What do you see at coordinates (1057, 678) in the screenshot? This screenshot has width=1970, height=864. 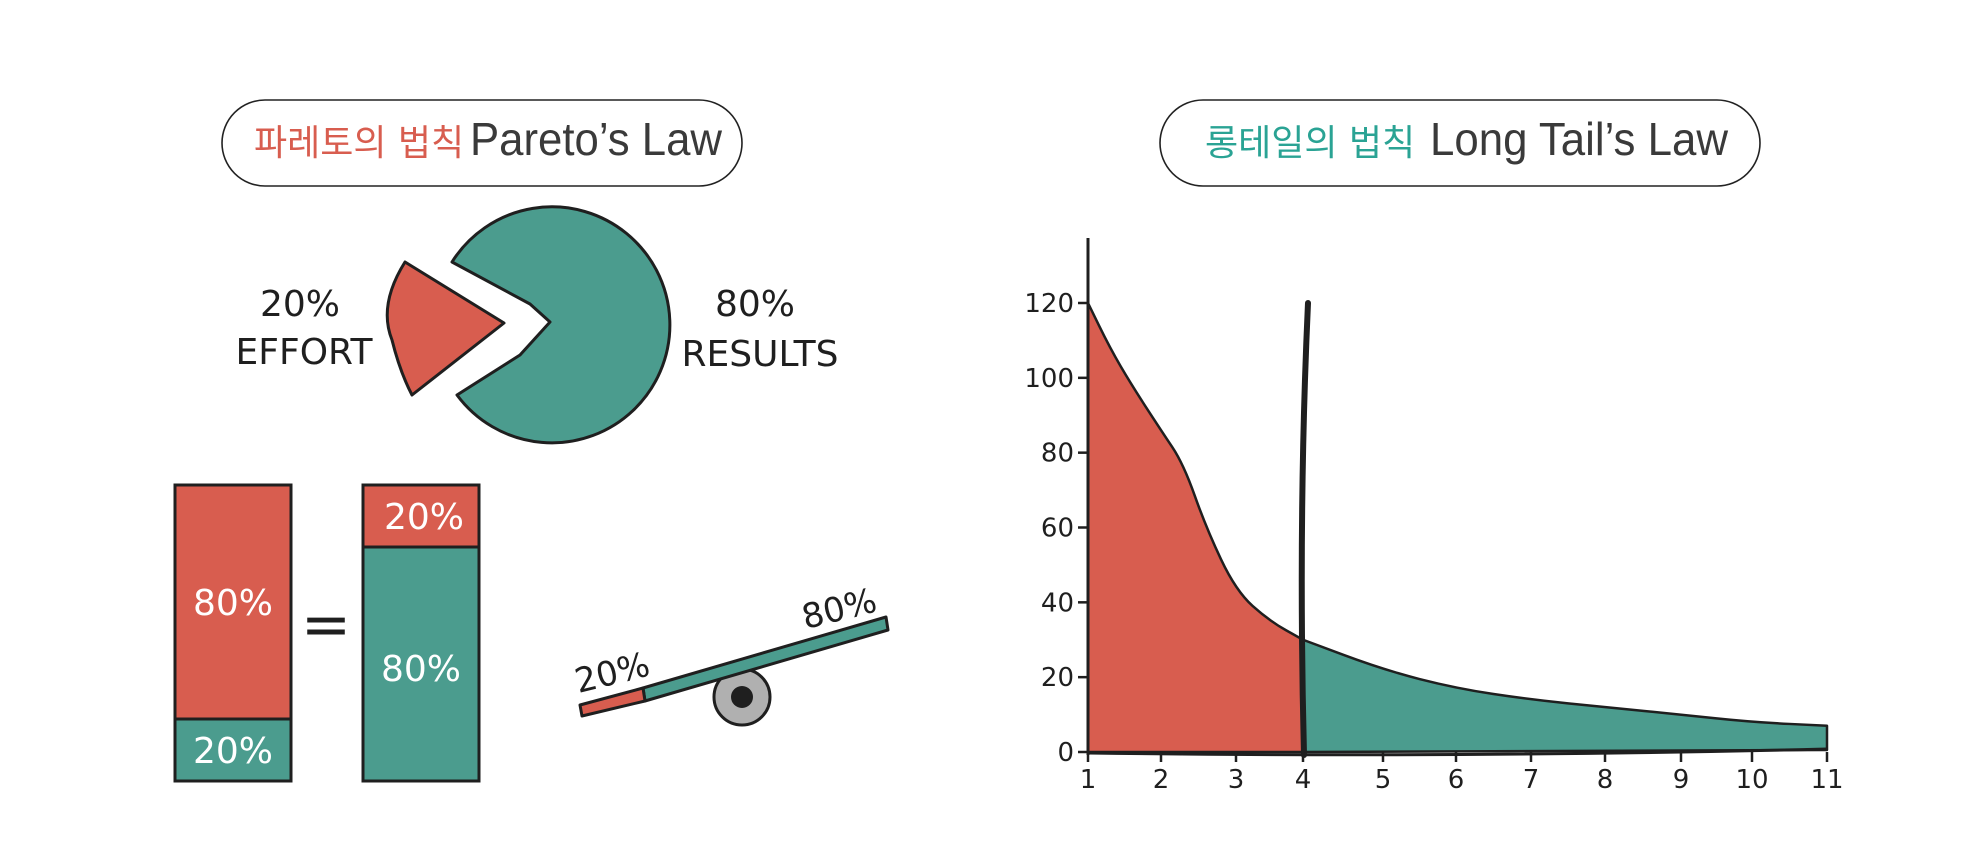 I see `y-tick-label: 20` at bounding box center [1057, 678].